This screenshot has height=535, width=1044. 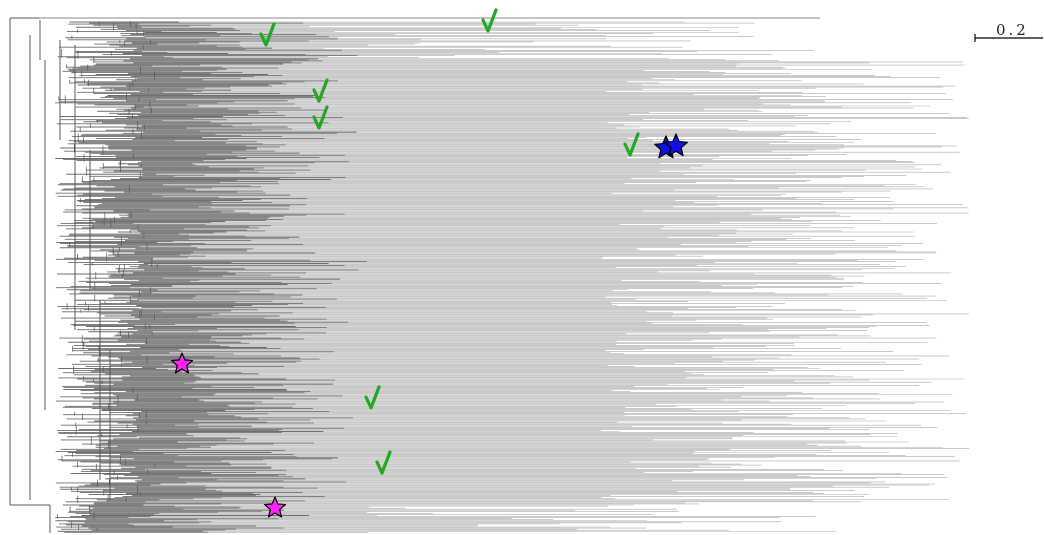 What do you see at coordinates (1012, 30) in the screenshot?
I see `scale-bar-label: 0.2` at bounding box center [1012, 30].